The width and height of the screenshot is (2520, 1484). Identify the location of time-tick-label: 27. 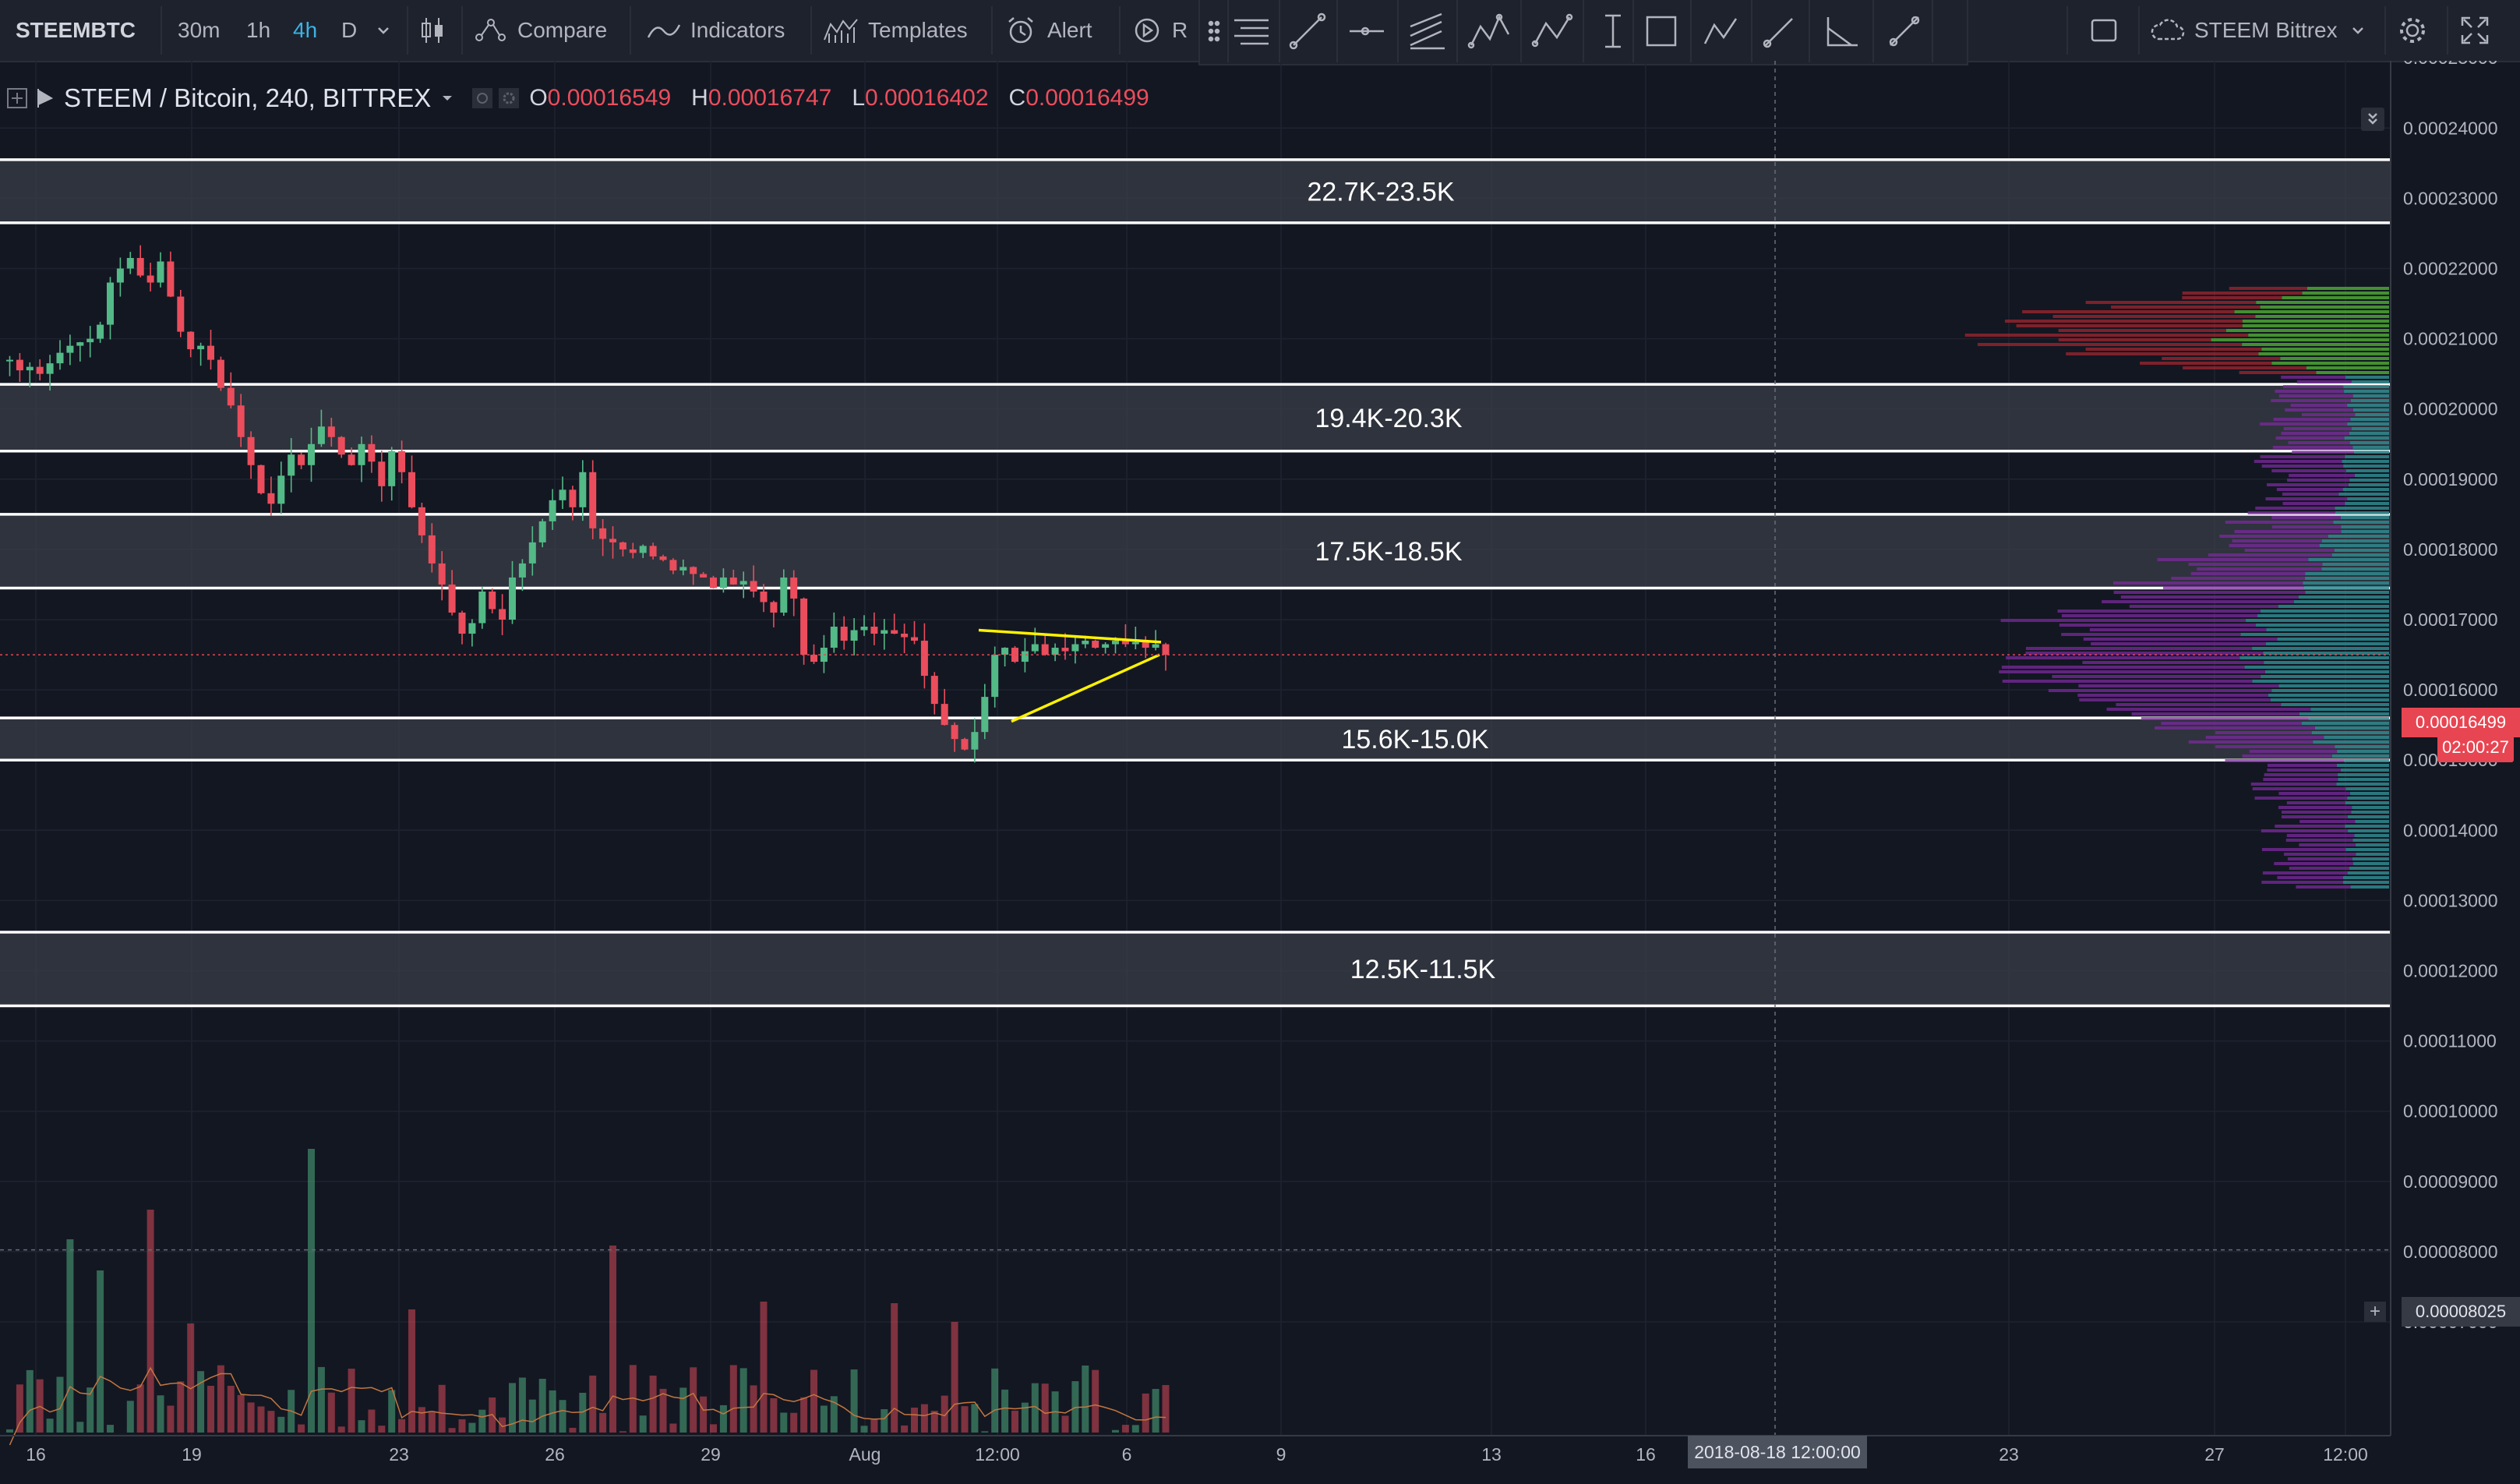
(2215, 1454).